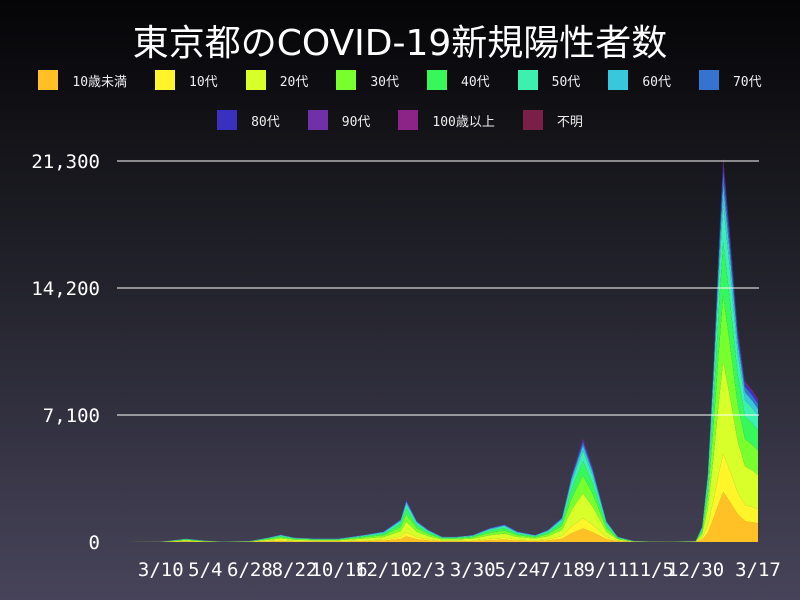 The height and width of the screenshot is (600, 800). Describe the element at coordinates (607, 570) in the screenshot. I see `x-tick-label: 9/11` at that location.